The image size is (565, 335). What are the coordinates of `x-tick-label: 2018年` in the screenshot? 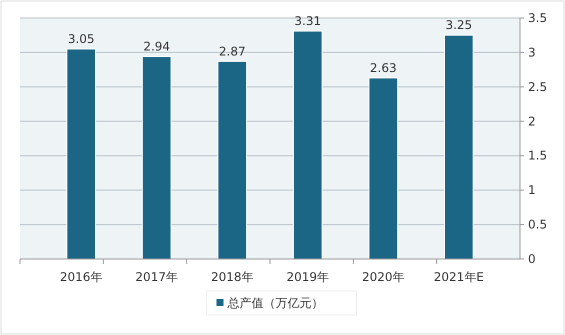 It's located at (232, 277).